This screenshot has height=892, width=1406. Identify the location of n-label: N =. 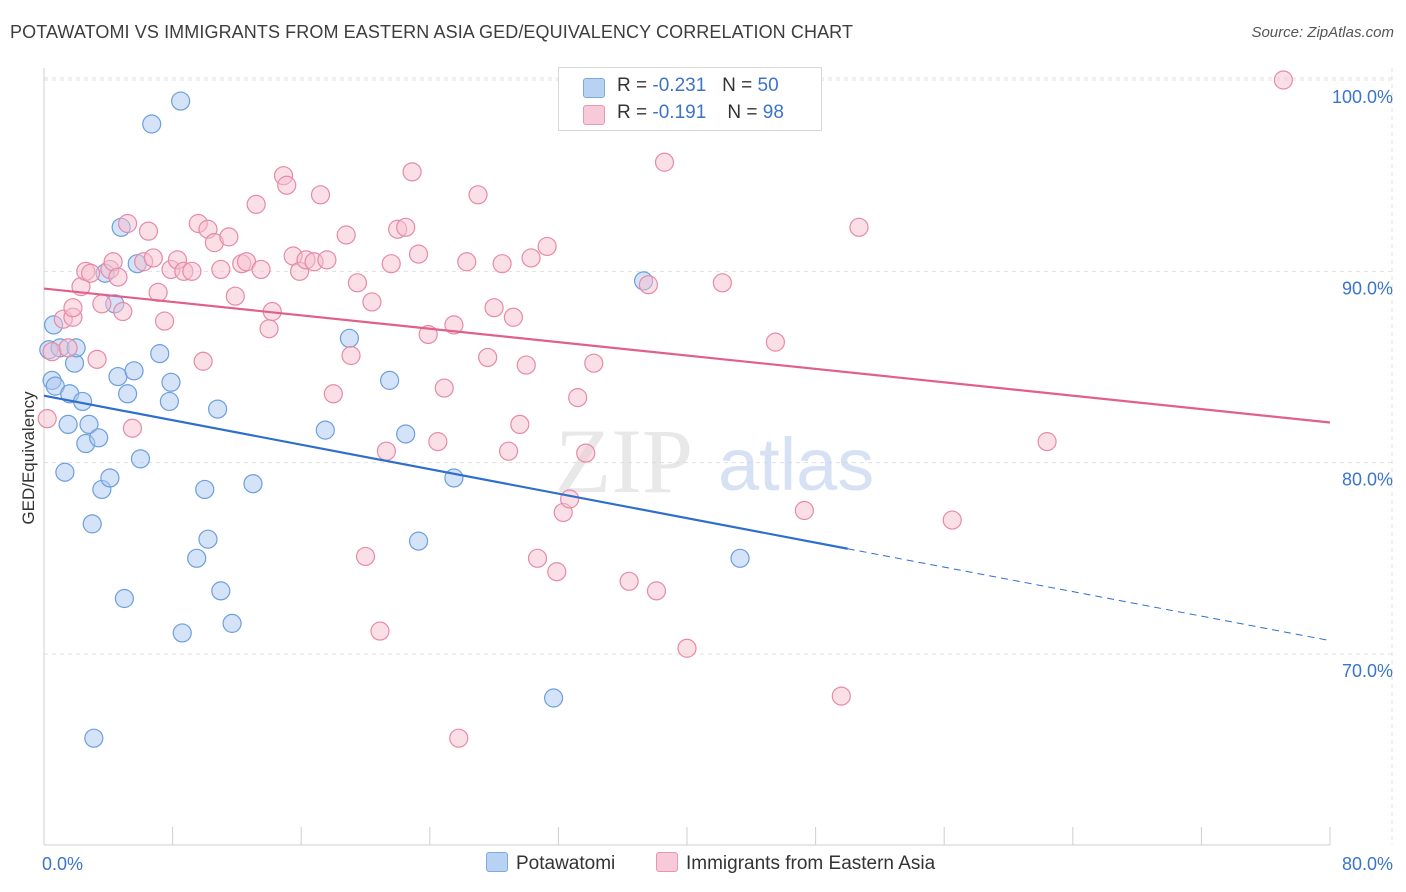
(742, 112).